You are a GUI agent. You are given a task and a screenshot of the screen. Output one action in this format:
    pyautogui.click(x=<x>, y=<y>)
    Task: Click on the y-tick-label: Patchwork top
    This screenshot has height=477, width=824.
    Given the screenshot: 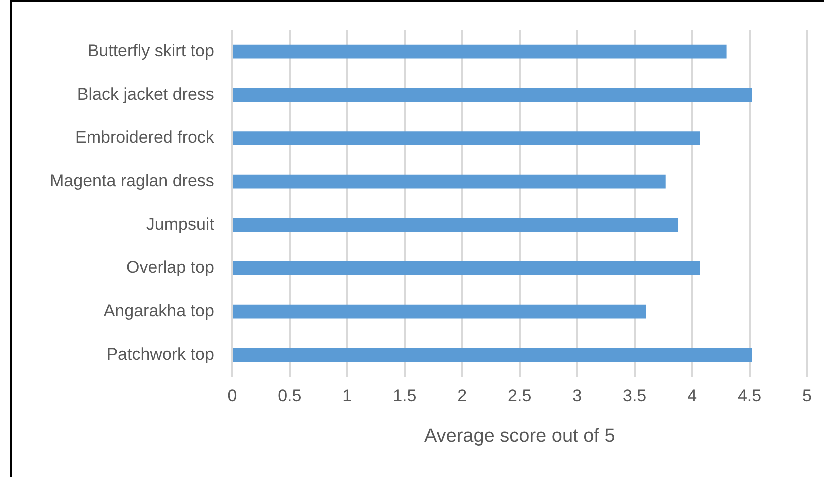 What is the action you would take?
    pyautogui.click(x=160, y=354)
    